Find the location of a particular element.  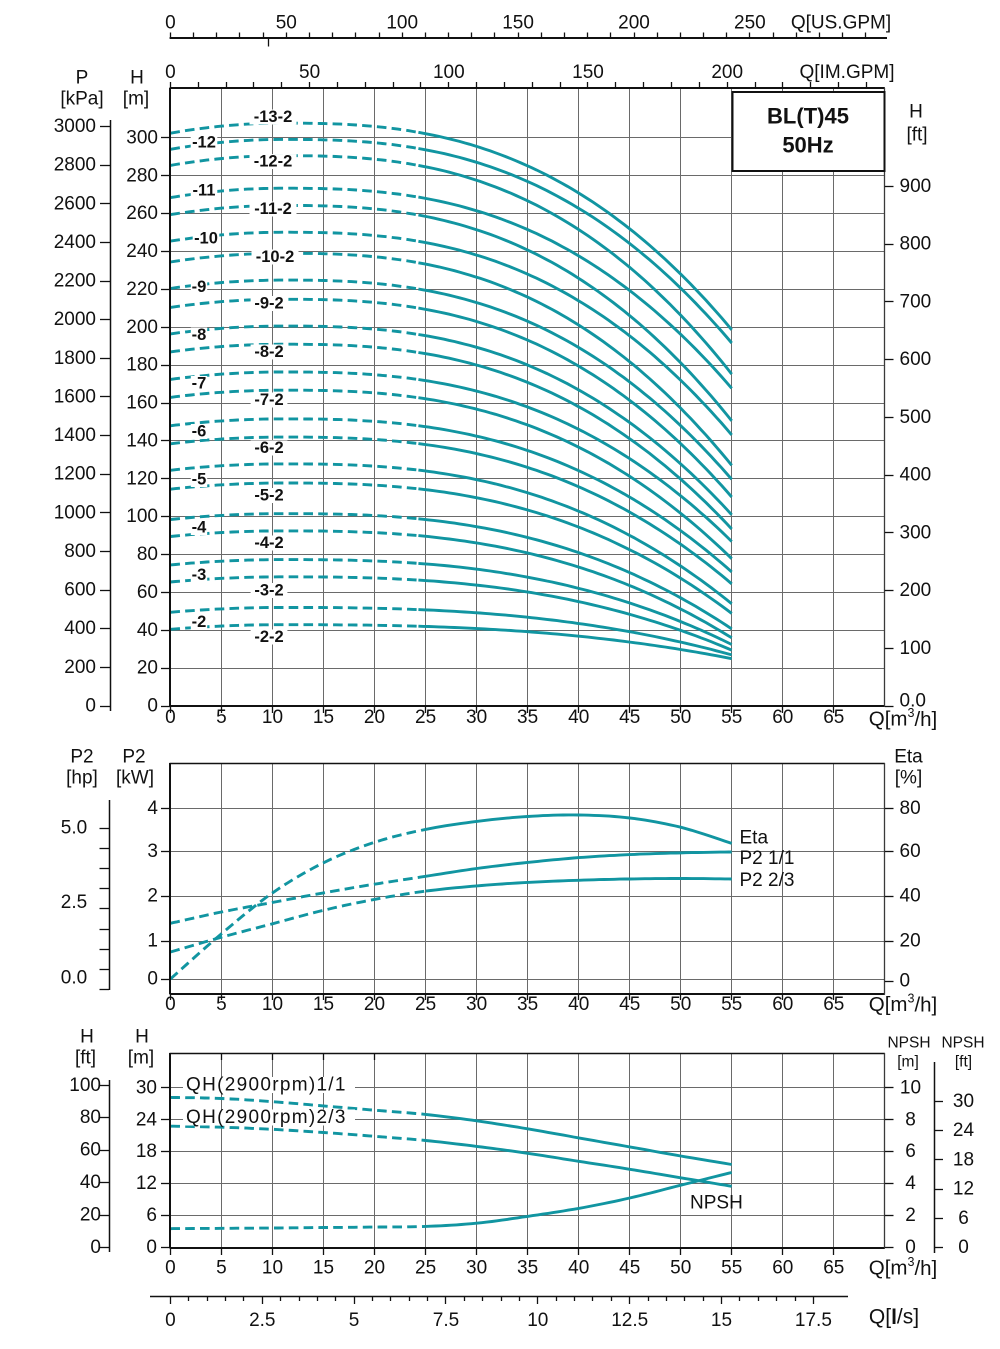

svg-text: Eta is located at coordinates (908, 757).